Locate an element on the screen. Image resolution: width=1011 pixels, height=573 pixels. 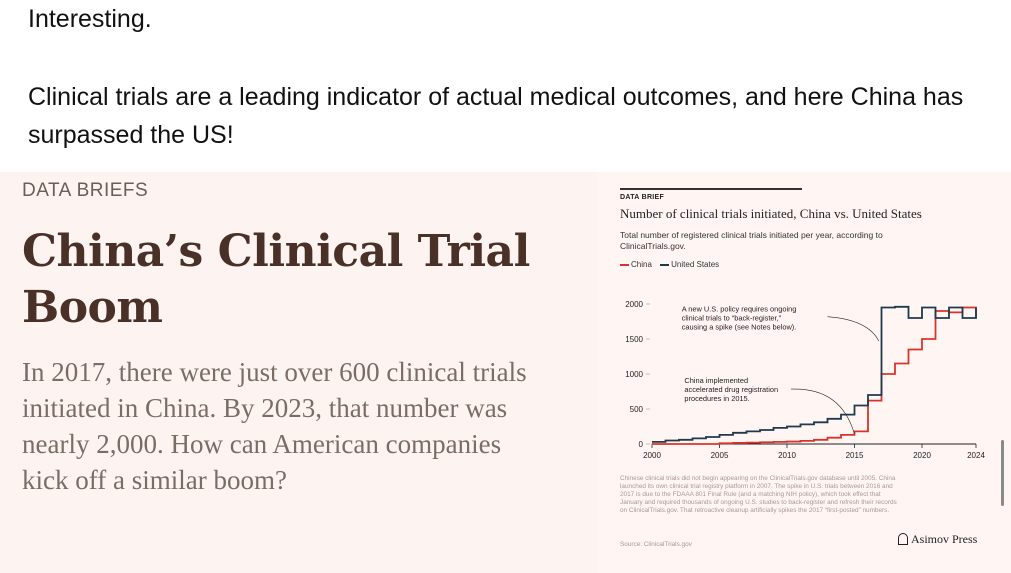
us-series-line is located at coordinates (814, 374).